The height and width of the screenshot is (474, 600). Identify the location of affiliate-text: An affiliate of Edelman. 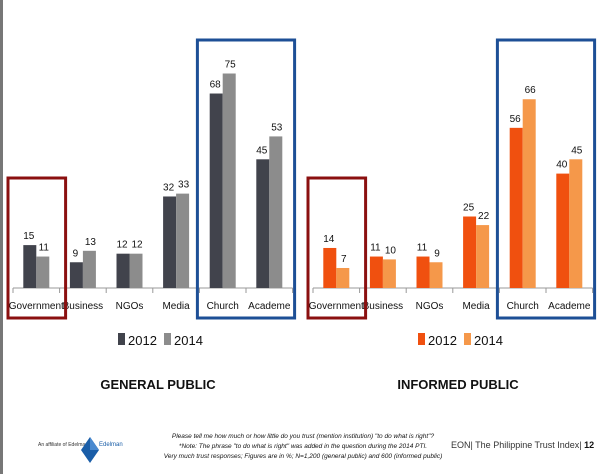
(63, 445).